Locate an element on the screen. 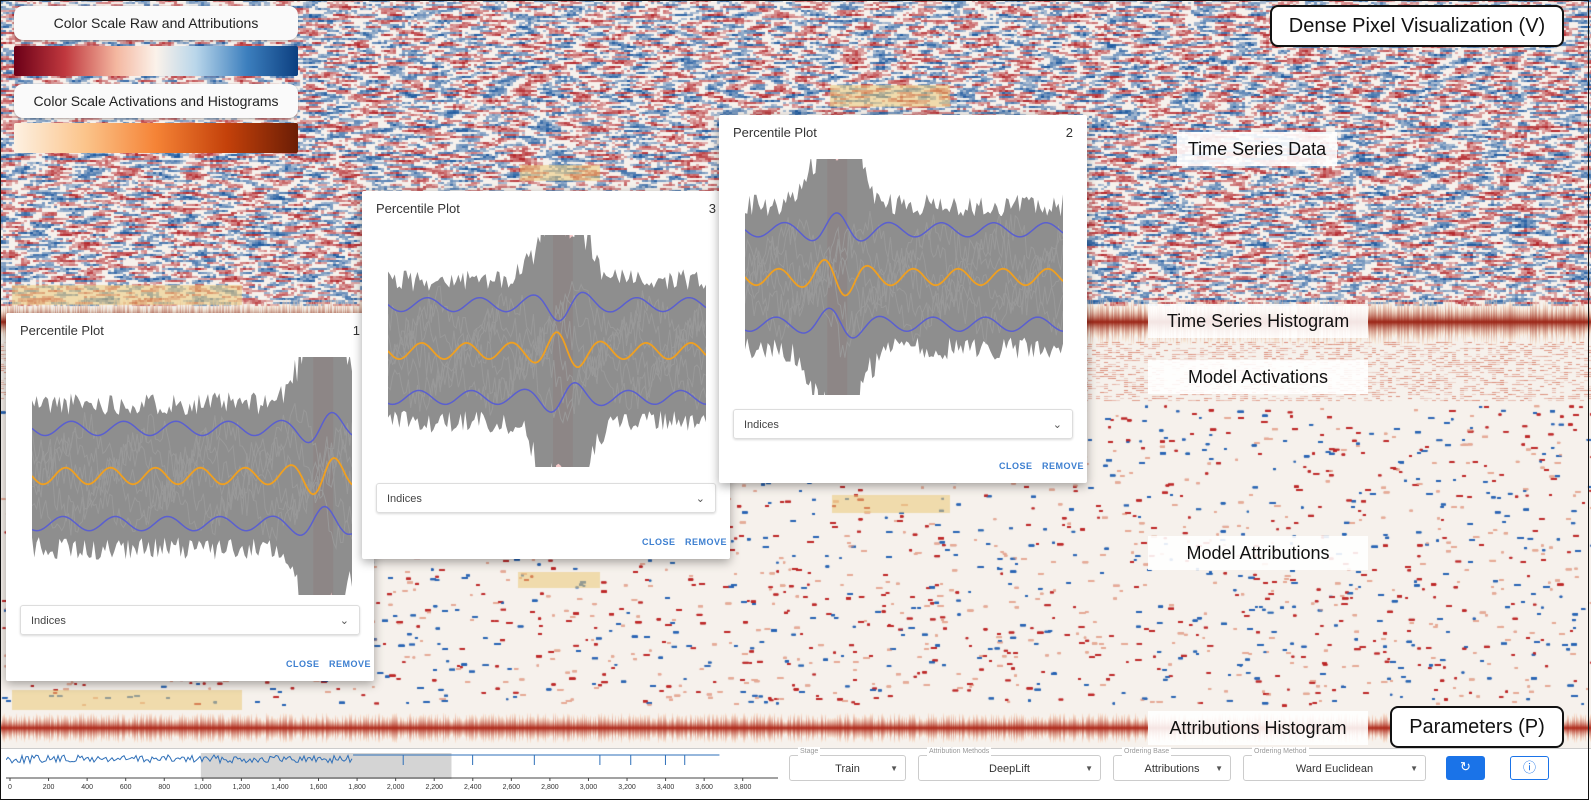 This screenshot has width=1591, height=803. activation-scale-label: Color Scale Activations and Histograms is located at coordinates (156, 101).